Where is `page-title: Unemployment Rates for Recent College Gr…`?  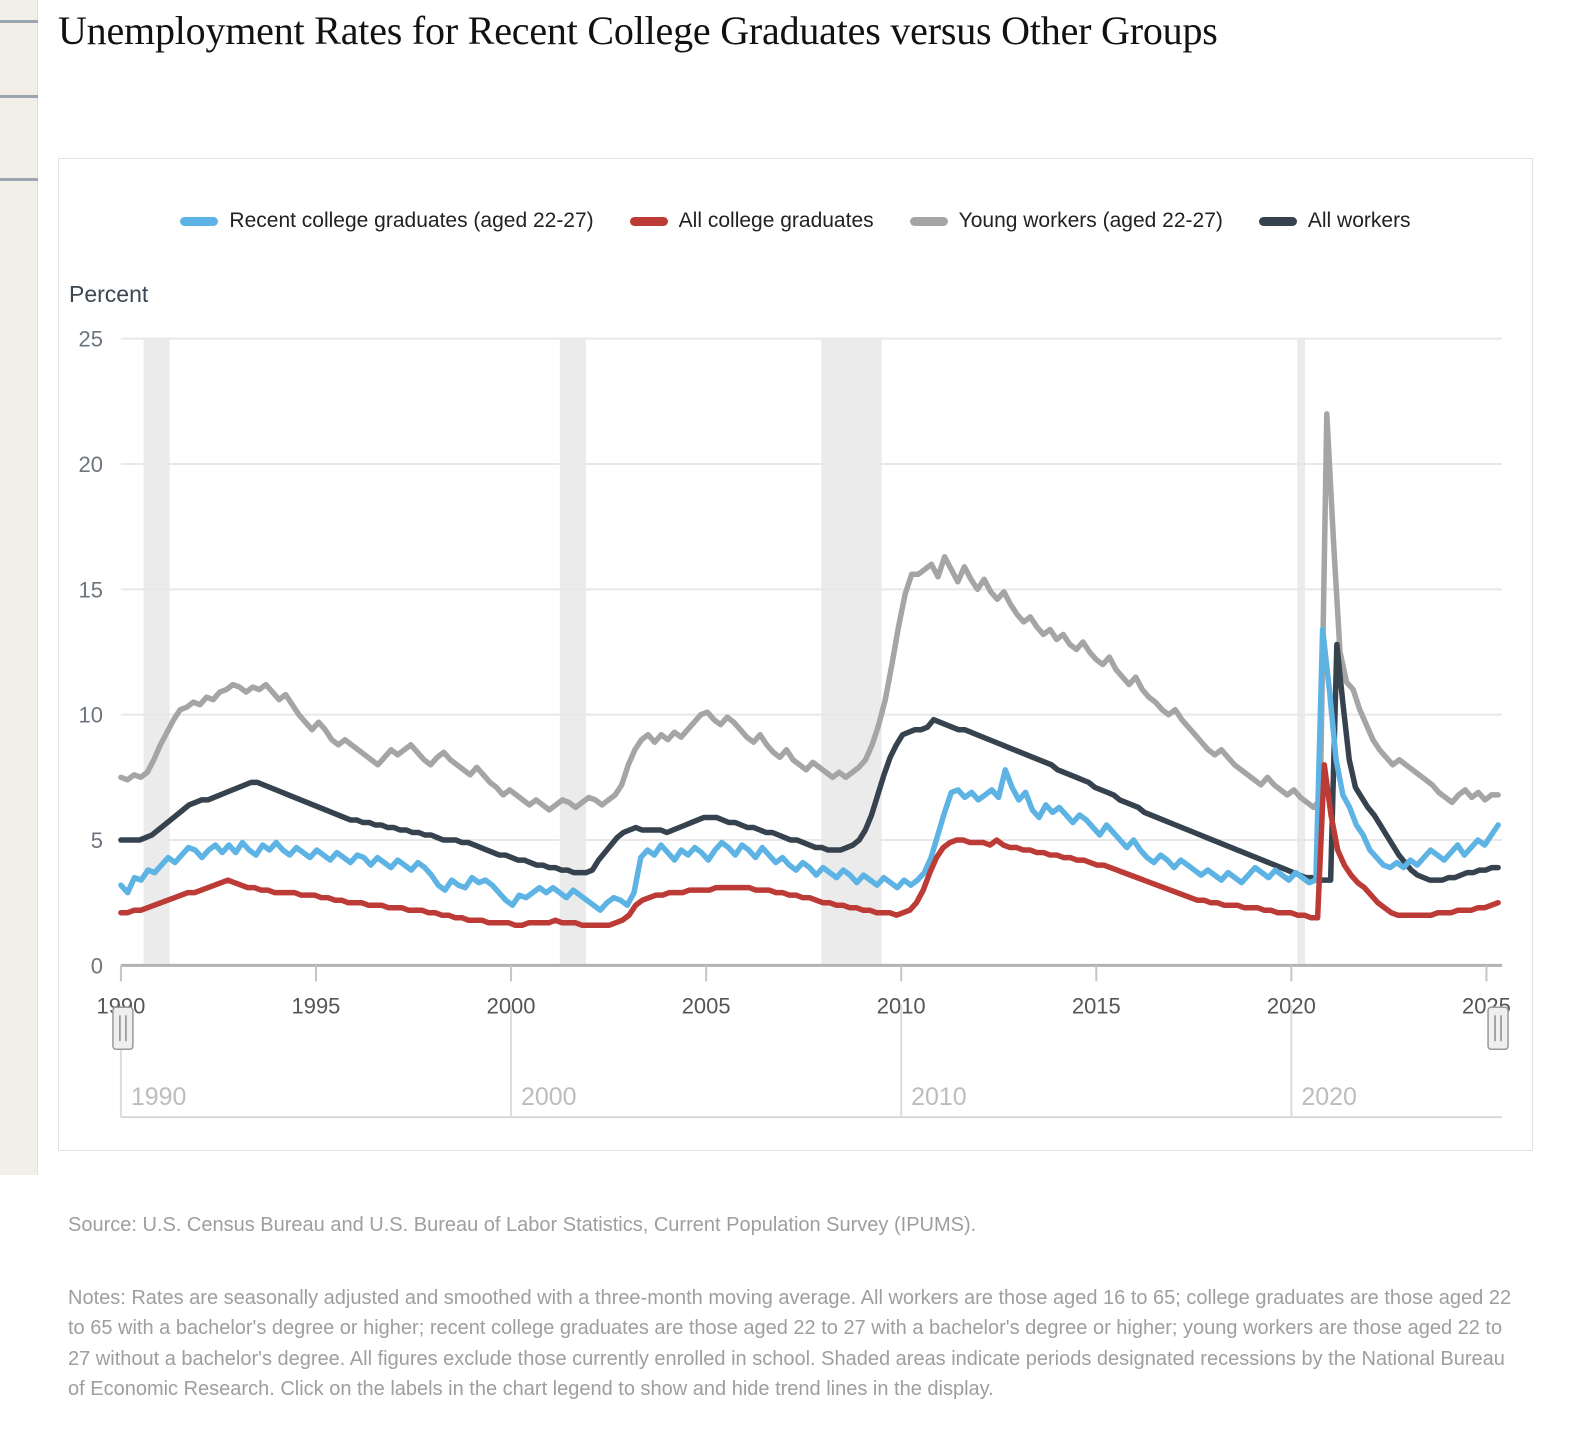
page-title: Unemployment Rates for Recent College Gr… is located at coordinates (638, 30).